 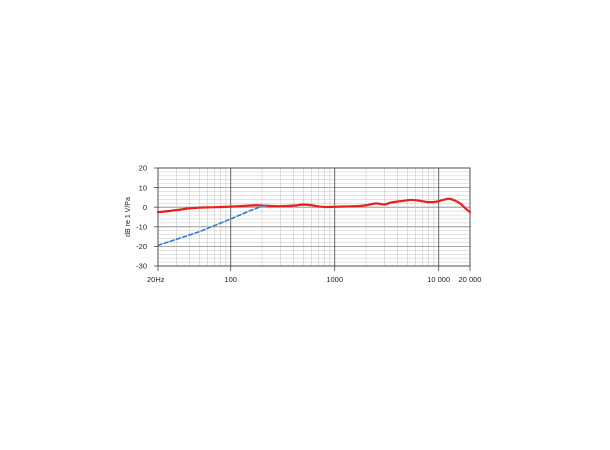 I want to click on plot-border, so click(x=314, y=217).